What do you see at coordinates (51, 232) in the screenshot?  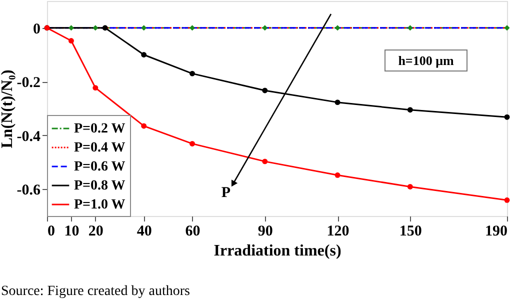 I see `x-tick-label: 0` at bounding box center [51, 232].